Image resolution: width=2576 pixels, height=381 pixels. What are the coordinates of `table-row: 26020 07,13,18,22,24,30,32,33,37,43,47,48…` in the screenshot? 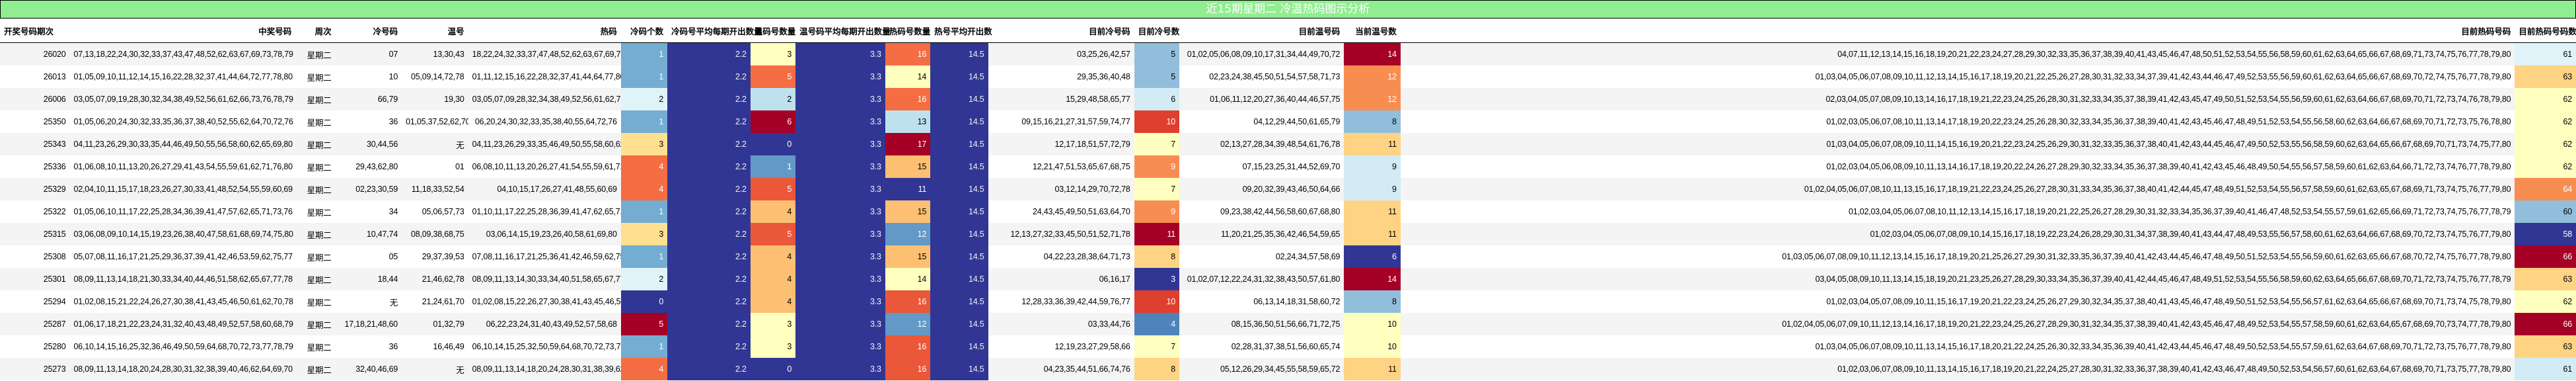 It's located at (1288, 53).